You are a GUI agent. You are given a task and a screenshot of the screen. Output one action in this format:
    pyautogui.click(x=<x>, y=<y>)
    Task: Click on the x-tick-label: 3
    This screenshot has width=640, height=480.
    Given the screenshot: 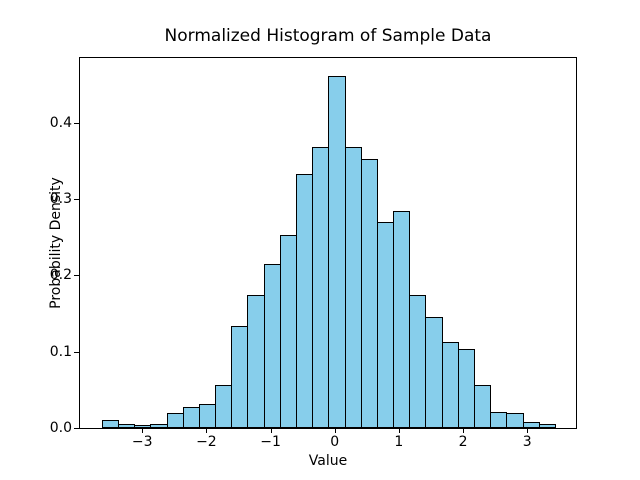 What is the action you would take?
    pyautogui.click(x=527, y=442)
    